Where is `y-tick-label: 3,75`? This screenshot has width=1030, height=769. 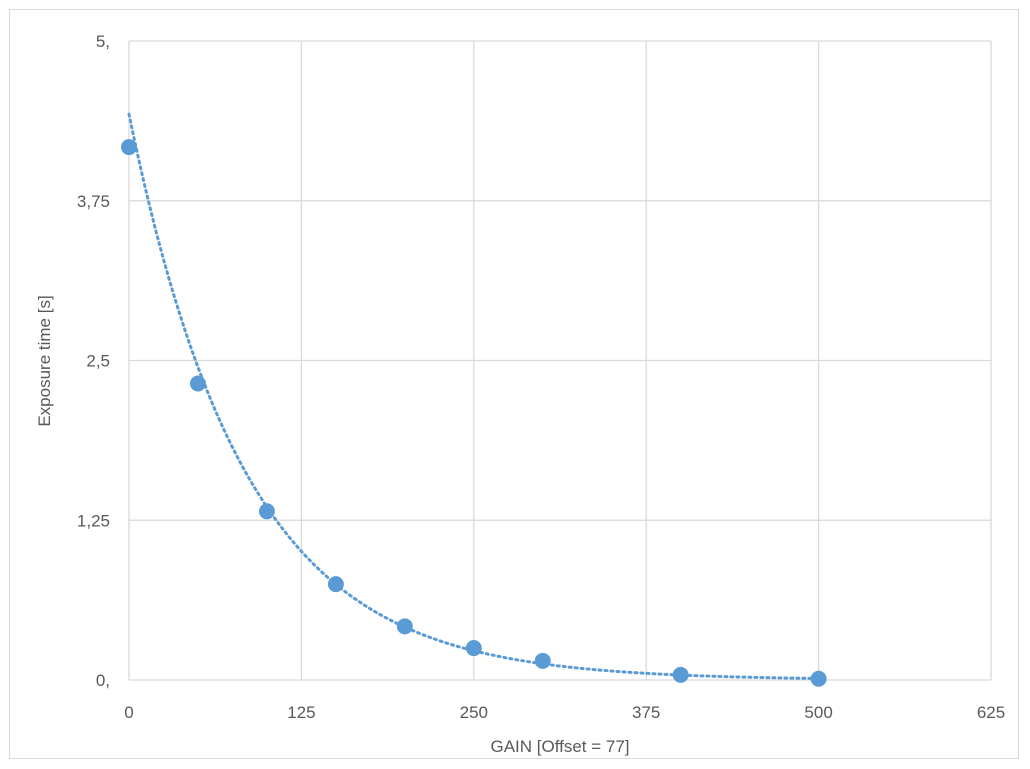
y-tick-label: 3,75 is located at coordinates (93, 201).